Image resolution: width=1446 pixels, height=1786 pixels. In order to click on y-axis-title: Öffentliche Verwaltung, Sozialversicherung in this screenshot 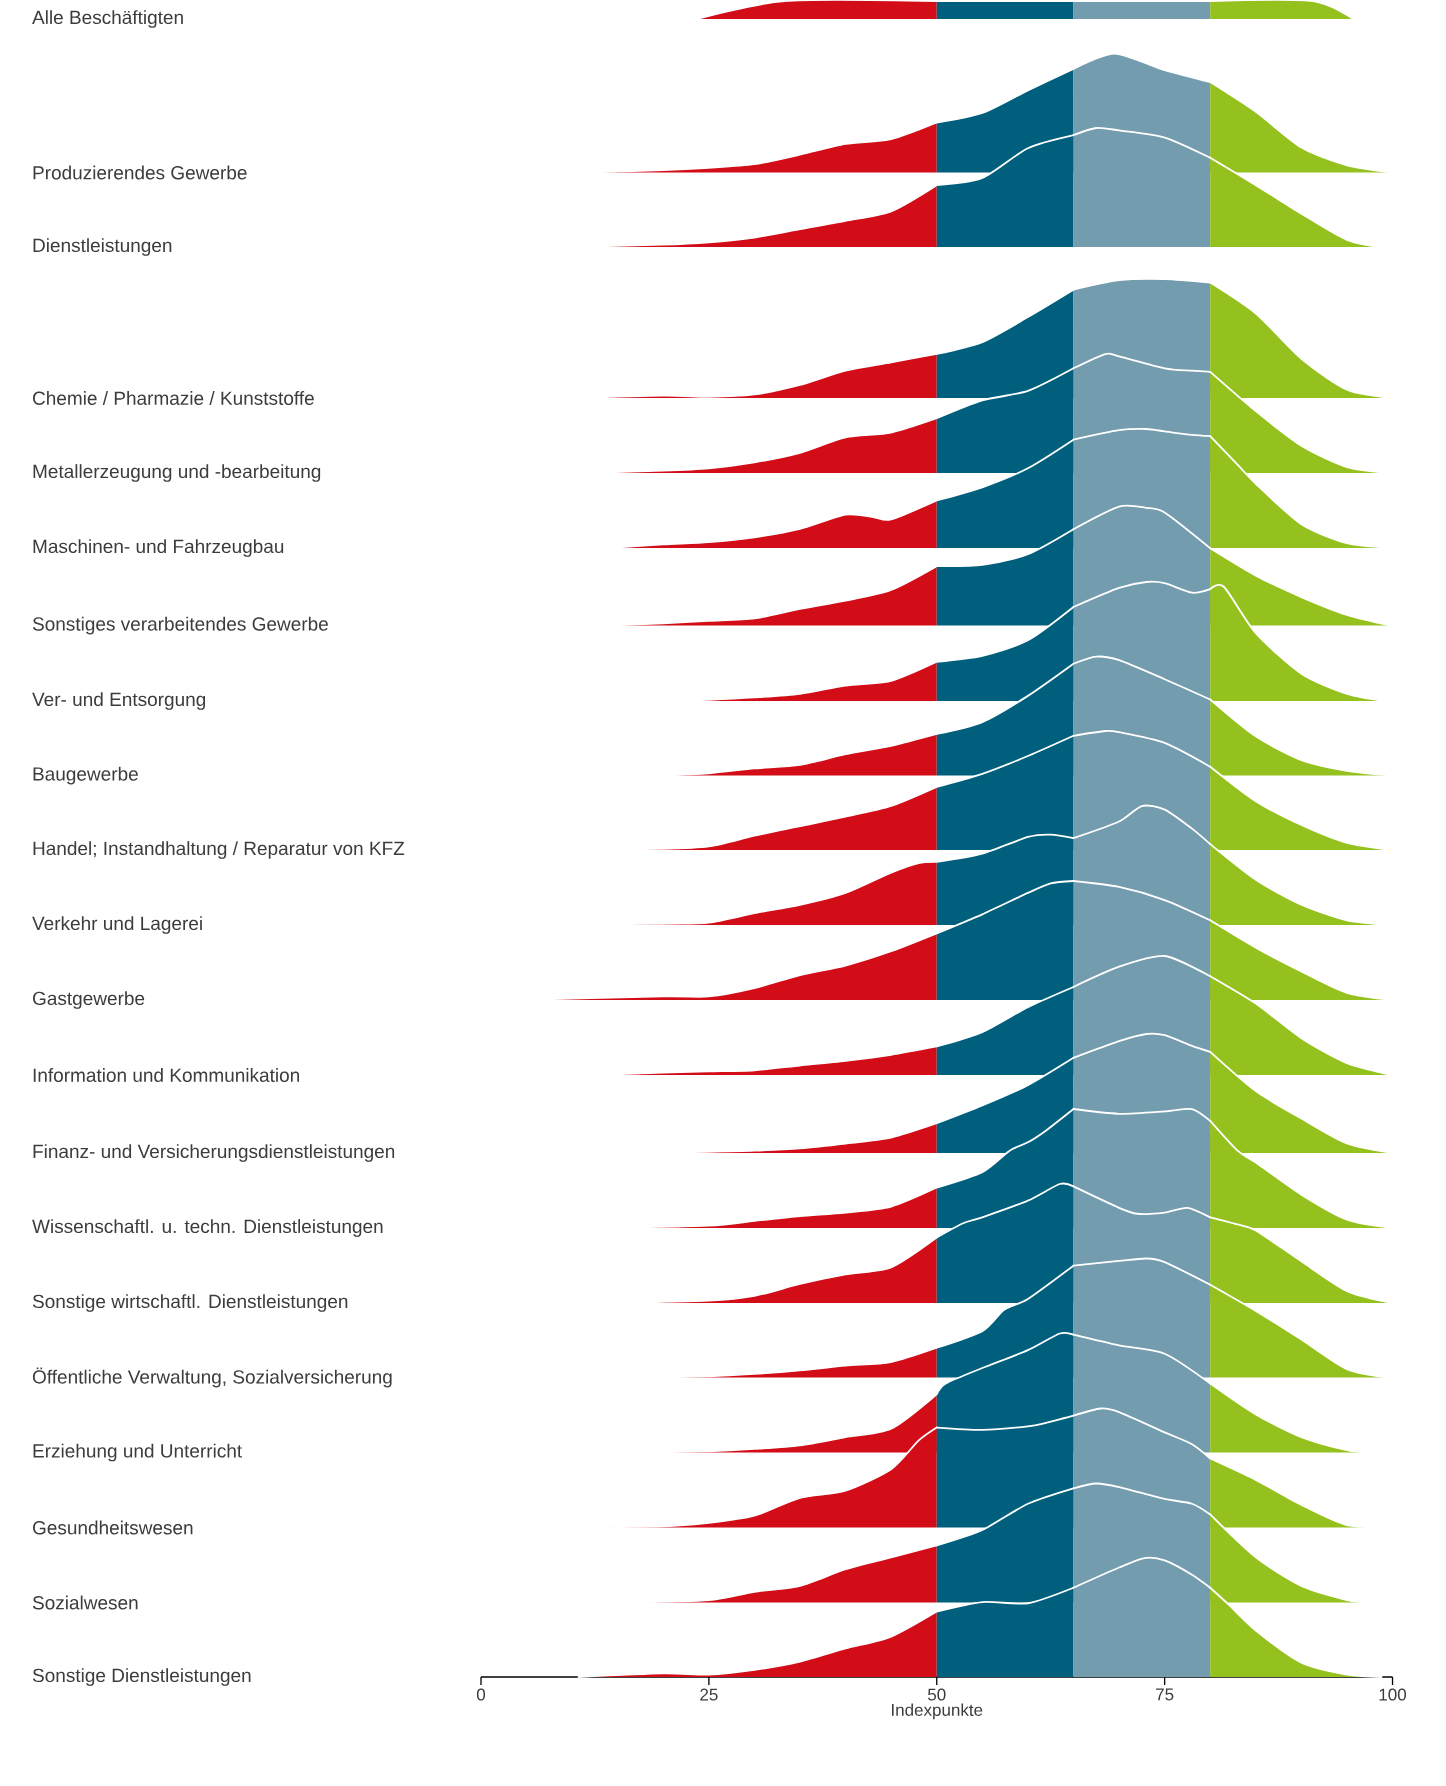, I will do `click(212, 1377)`.